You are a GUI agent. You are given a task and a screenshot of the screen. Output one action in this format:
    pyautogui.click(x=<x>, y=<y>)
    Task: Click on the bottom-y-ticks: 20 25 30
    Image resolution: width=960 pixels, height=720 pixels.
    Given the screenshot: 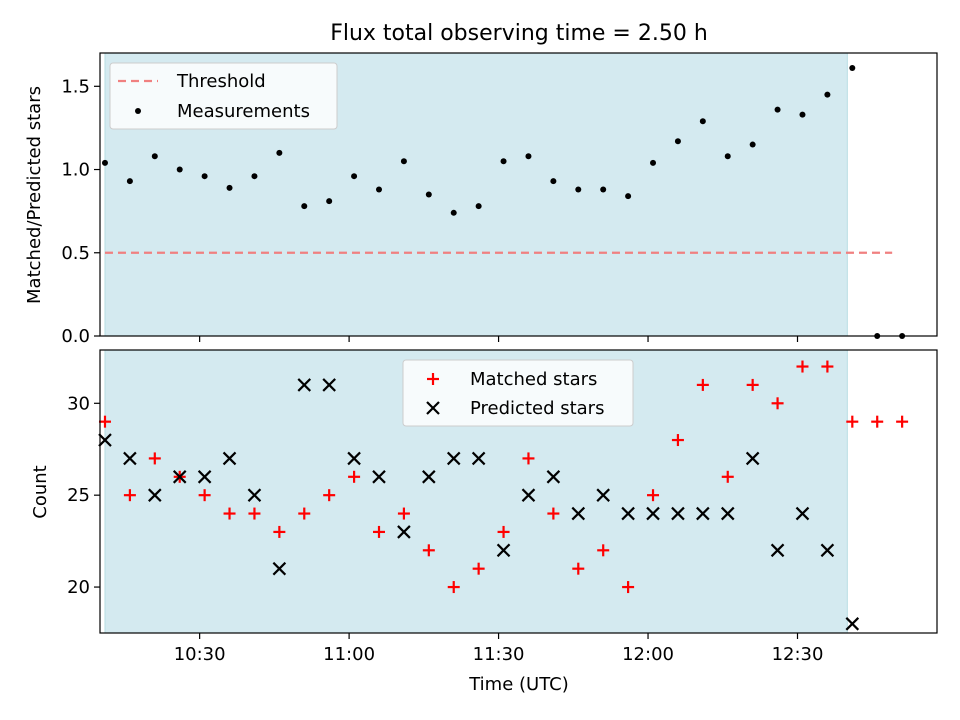 What is the action you would take?
    pyautogui.click(x=83, y=495)
    